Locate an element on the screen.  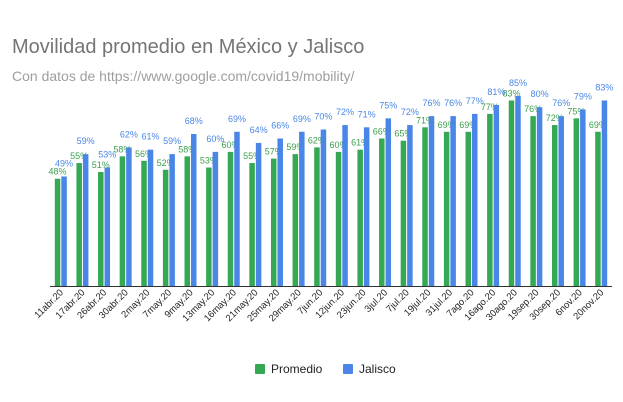
data-label-jalisco-15: 75% is located at coordinates (388, 105).